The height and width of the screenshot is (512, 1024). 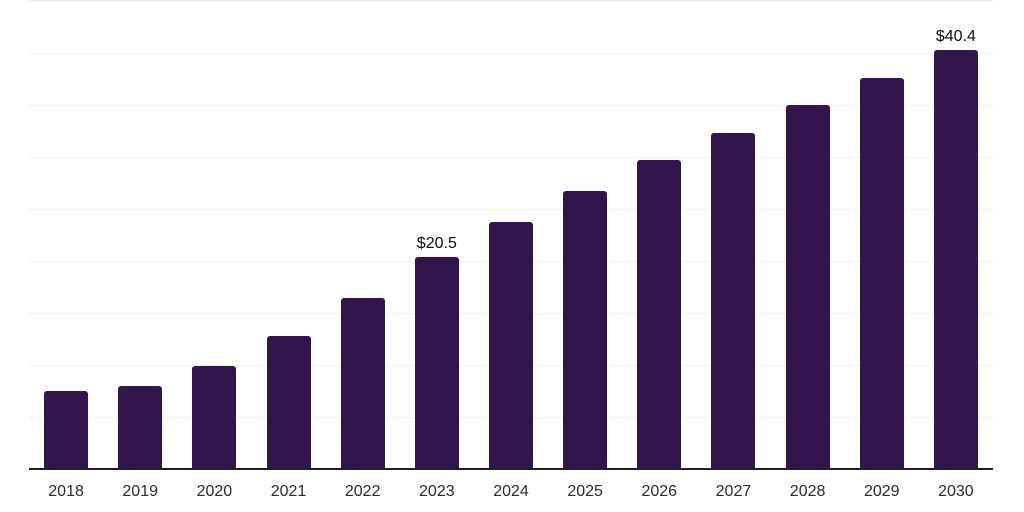 I want to click on bar-slot: $20.5, so click(x=437, y=235).